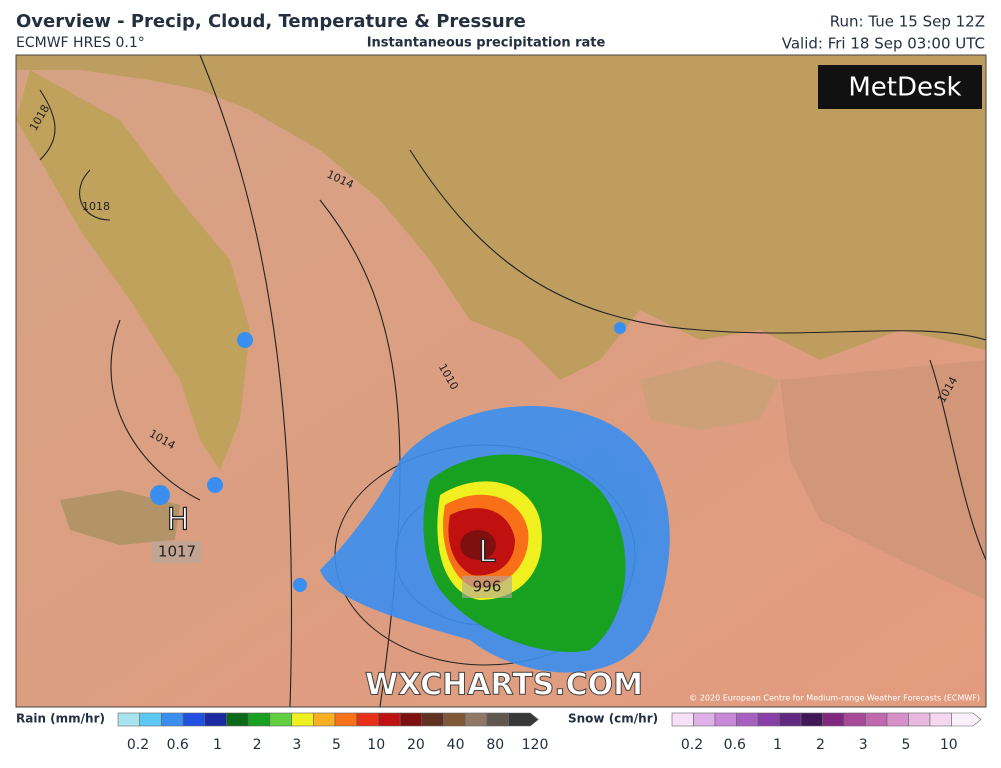 The image size is (1001, 768). What do you see at coordinates (60, 719) in the screenshot?
I see `rain-legend-title: Rain (mm/hr)` at bounding box center [60, 719].